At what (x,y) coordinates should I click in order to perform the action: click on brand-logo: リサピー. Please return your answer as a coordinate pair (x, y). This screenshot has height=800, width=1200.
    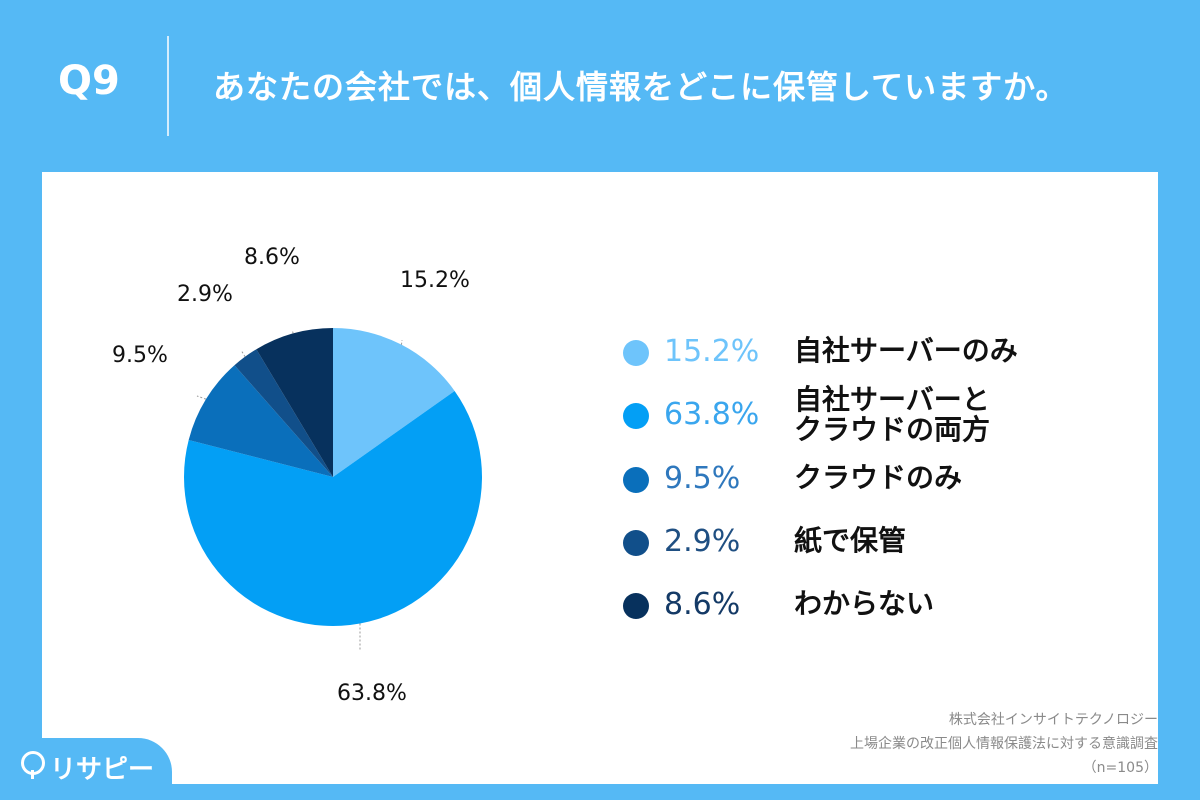
    Looking at the image, I should click on (86, 769).